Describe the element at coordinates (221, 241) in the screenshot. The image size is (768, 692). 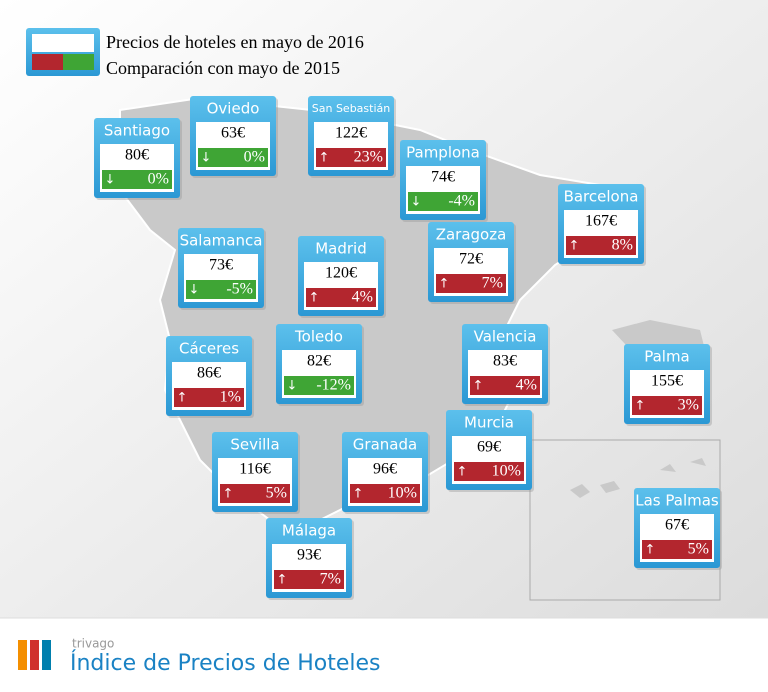
I see `city-name: Salamanca` at that location.